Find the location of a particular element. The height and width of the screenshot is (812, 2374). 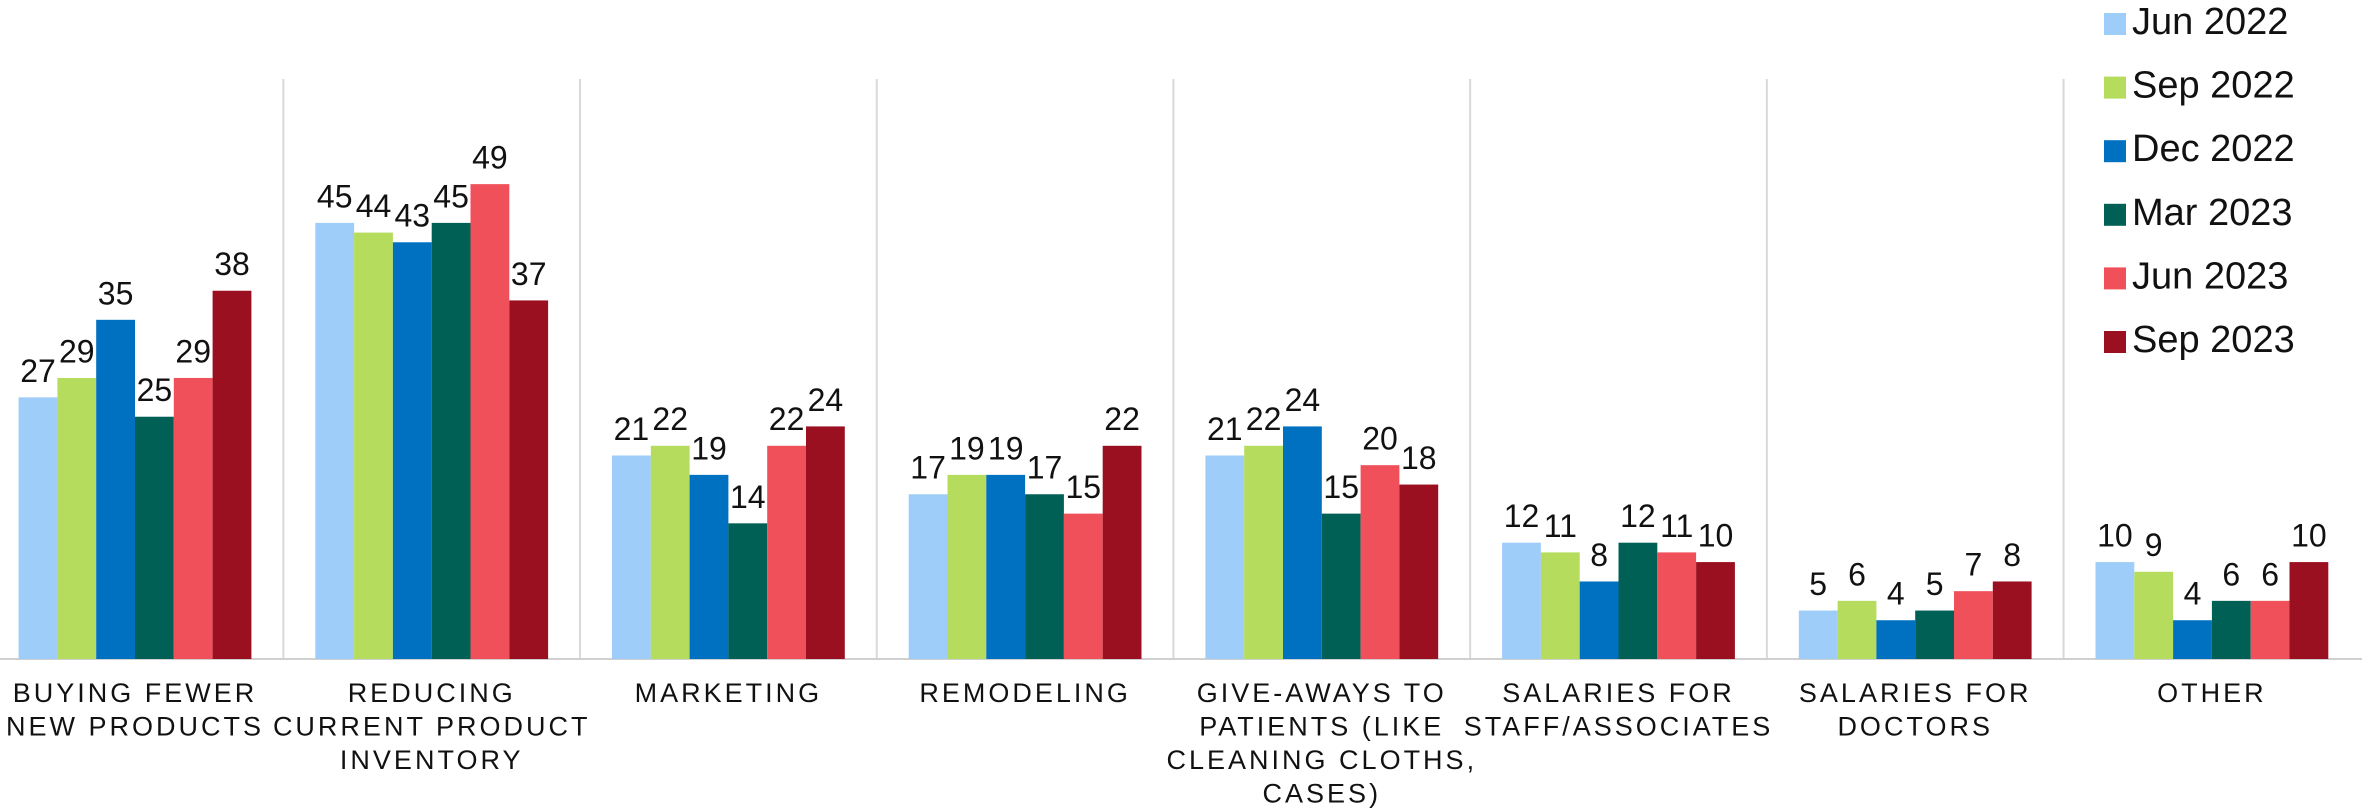

x-tick-label: DOCTORS is located at coordinates (1915, 727).